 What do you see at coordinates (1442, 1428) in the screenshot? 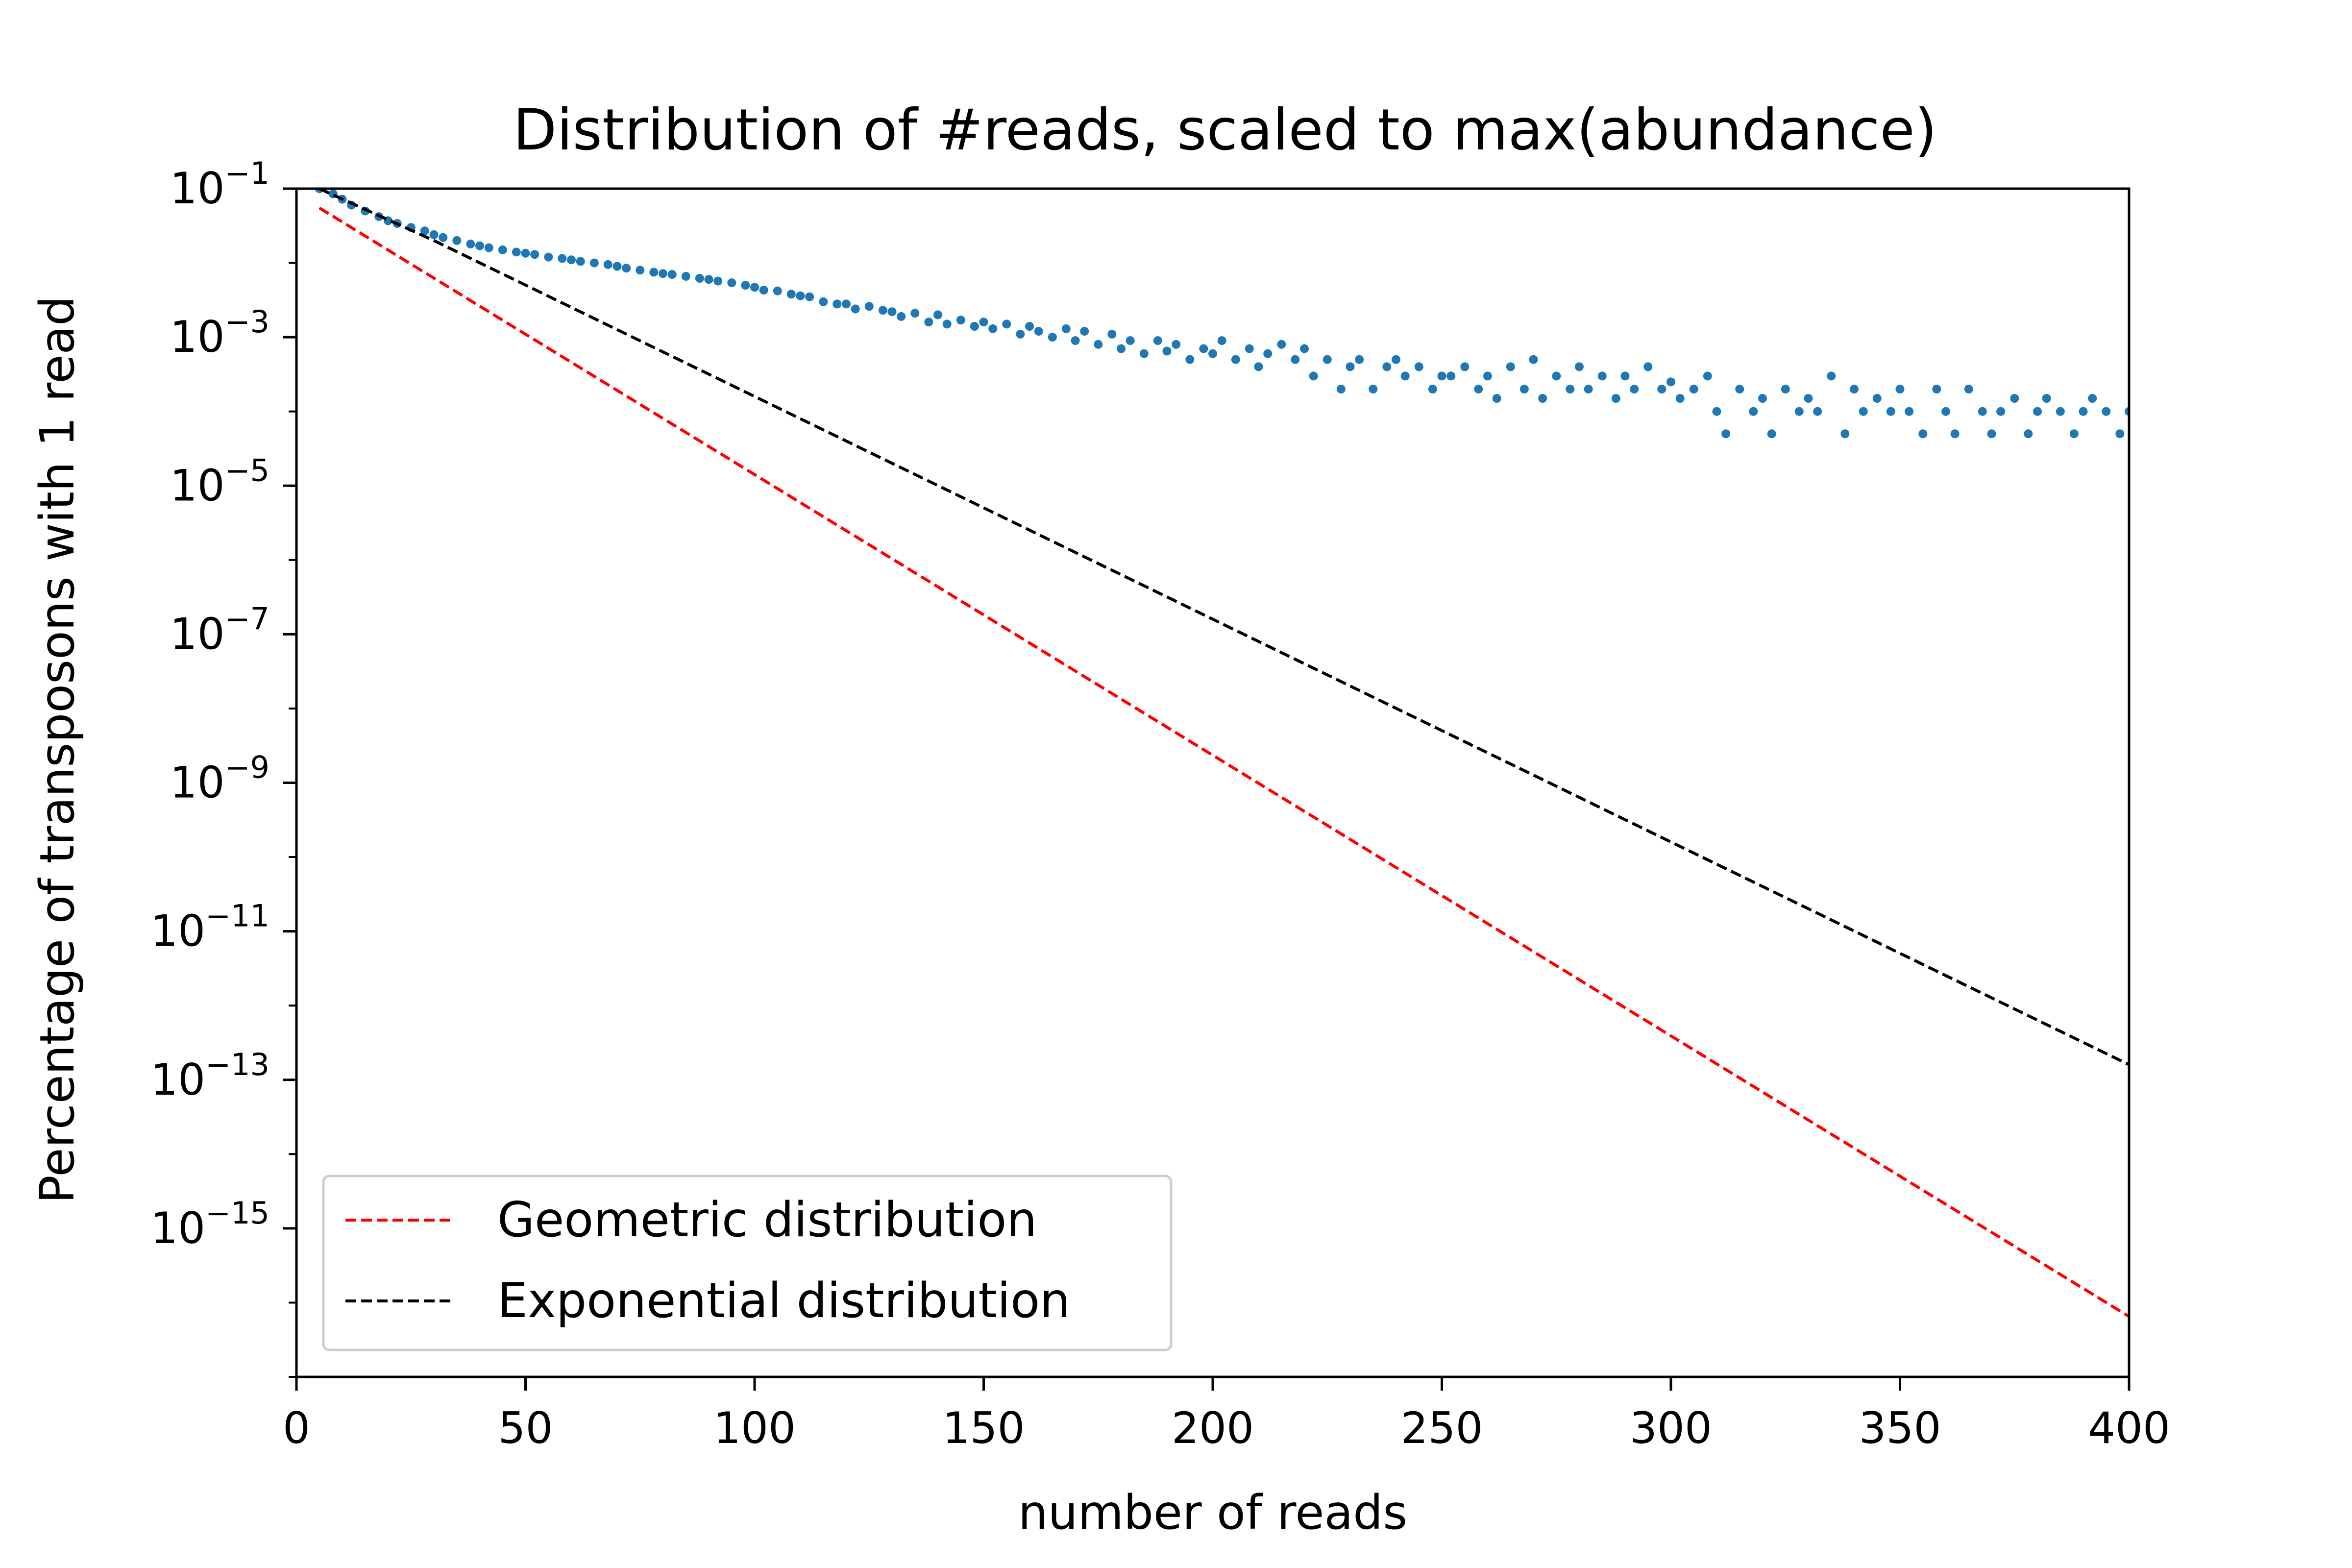
I see `x-tick-label: 250` at bounding box center [1442, 1428].